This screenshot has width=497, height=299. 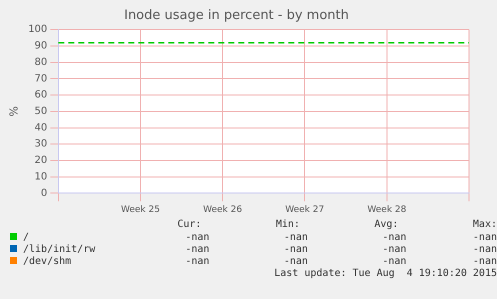 What do you see at coordinates (189, 224) in the screenshot?
I see `text: Cur:` at bounding box center [189, 224].